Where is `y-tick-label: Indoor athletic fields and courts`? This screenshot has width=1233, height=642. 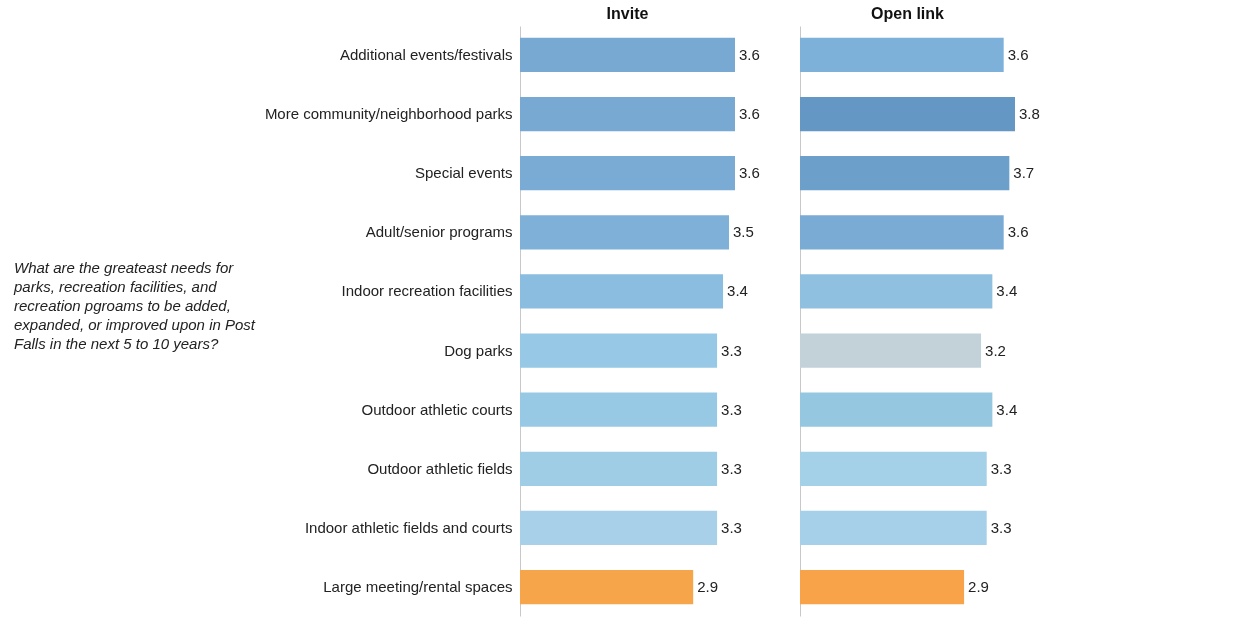
y-tick-label: Indoor athletic fields and courts is located at coordinates (408, 527).